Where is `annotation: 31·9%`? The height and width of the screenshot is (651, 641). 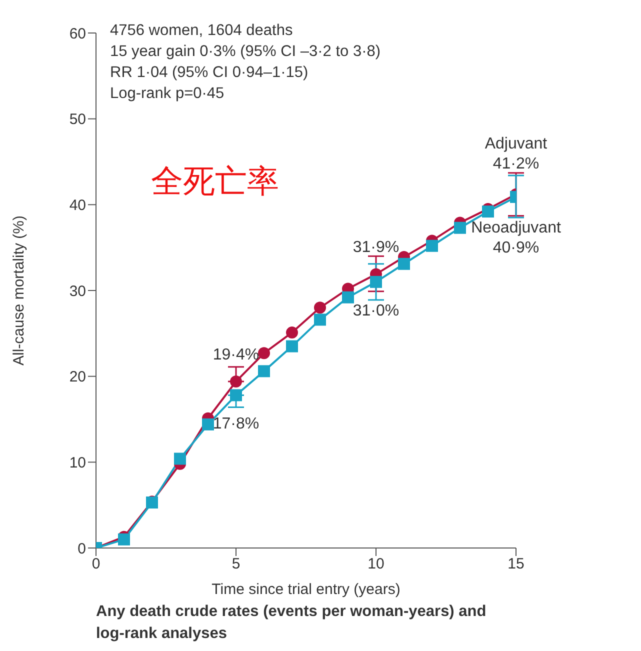
annotation: 31·9% is located at coordinates (376, 247).